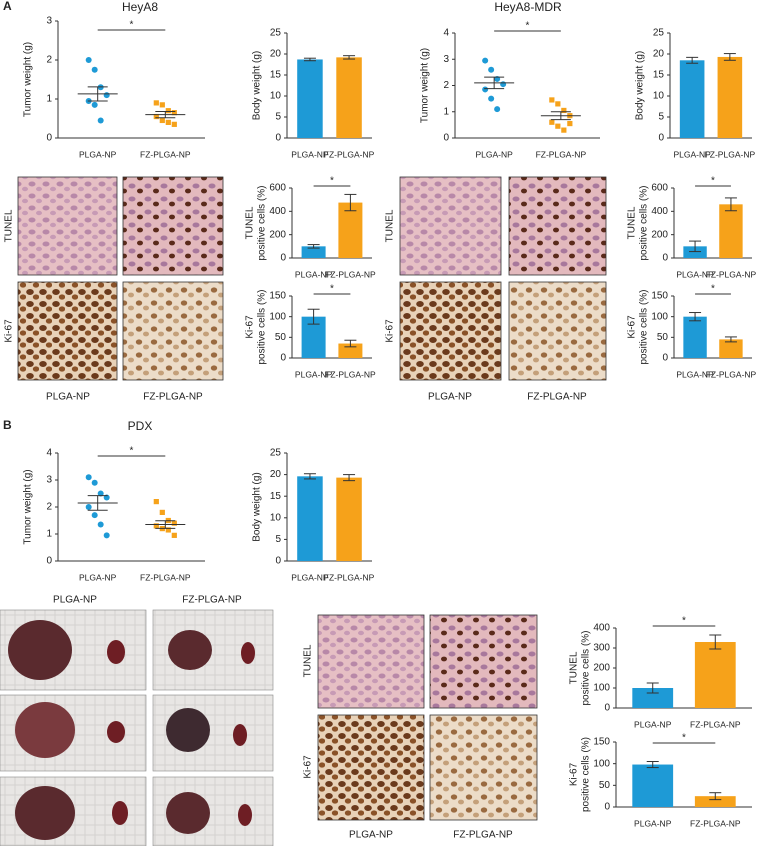  What do you see at coordinates (446, 111) in the screenshot?
I see `y-tick-label: 1` at bounding box center [446, 111].